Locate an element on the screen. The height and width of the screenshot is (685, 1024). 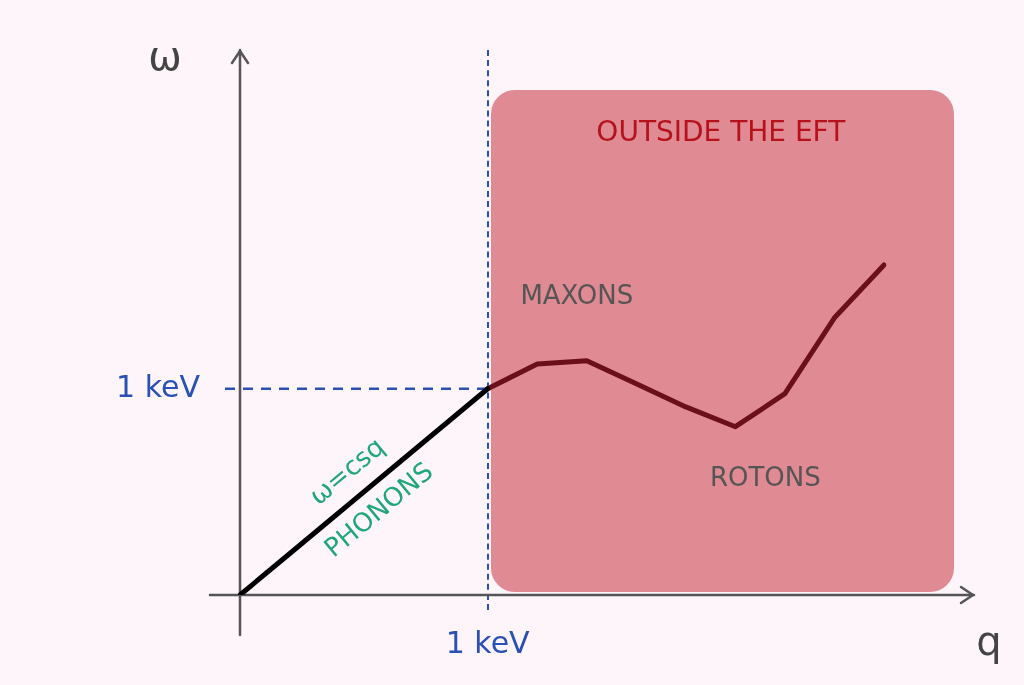
text: OUTSIDE THE EFT is located at coordinates (721, 132).